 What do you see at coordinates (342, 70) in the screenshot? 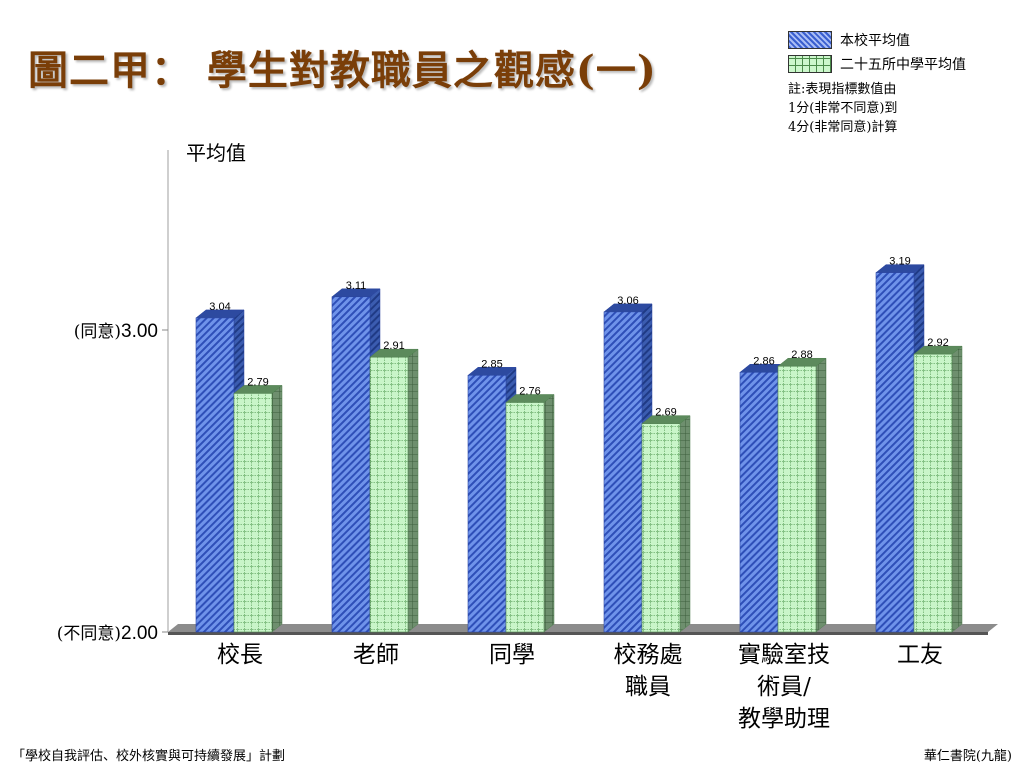
I see `chart-title: 圖二甲： 學生對教職員之觀感(一)` at bounding box center [342, 70].